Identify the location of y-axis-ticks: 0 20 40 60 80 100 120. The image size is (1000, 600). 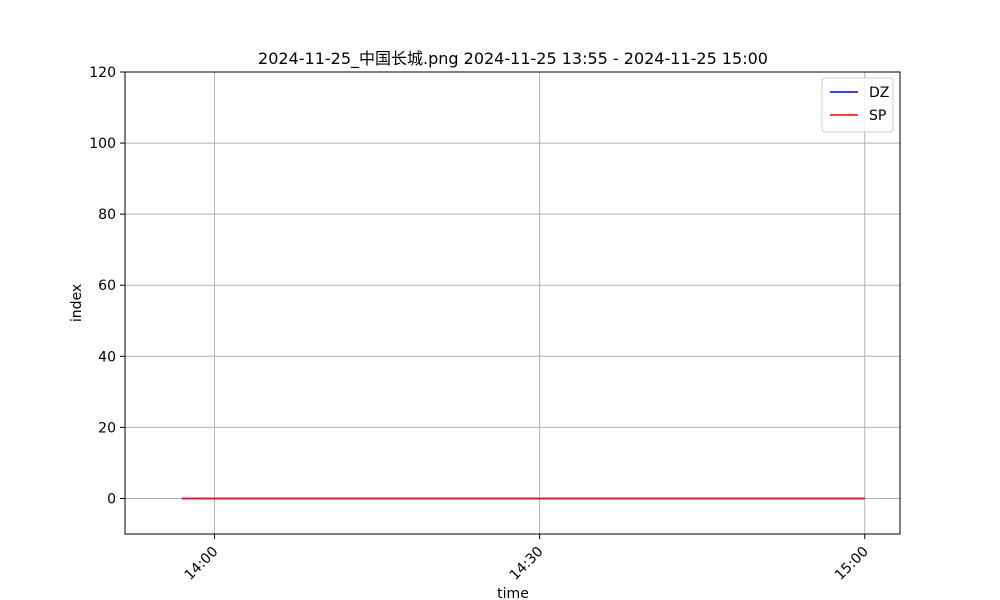
(107, 286).